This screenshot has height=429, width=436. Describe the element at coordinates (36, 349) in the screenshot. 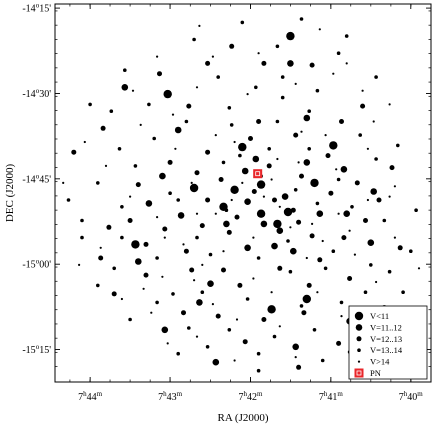

I see `y-tick-label: -15o15'` at that location.